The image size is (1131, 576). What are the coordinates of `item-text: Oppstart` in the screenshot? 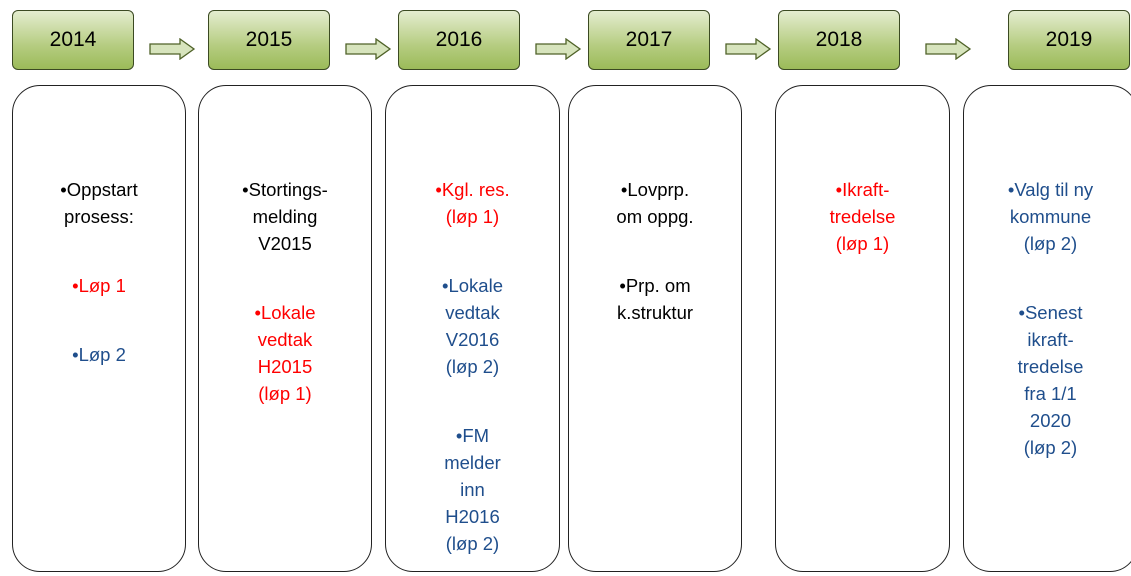 It's located at (99, 189).